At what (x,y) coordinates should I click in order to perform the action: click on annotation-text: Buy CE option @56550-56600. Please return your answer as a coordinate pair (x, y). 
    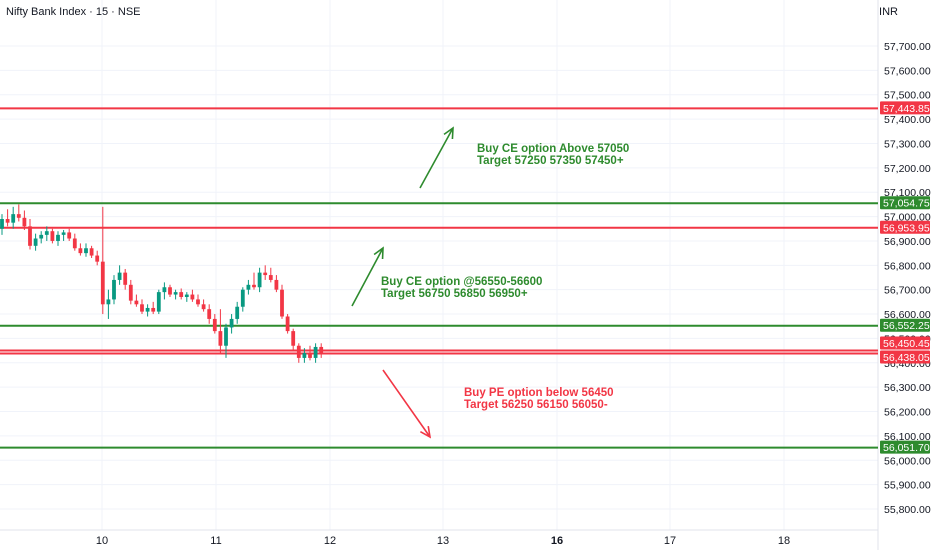
    Looking at the image, I should click on (461, 282).